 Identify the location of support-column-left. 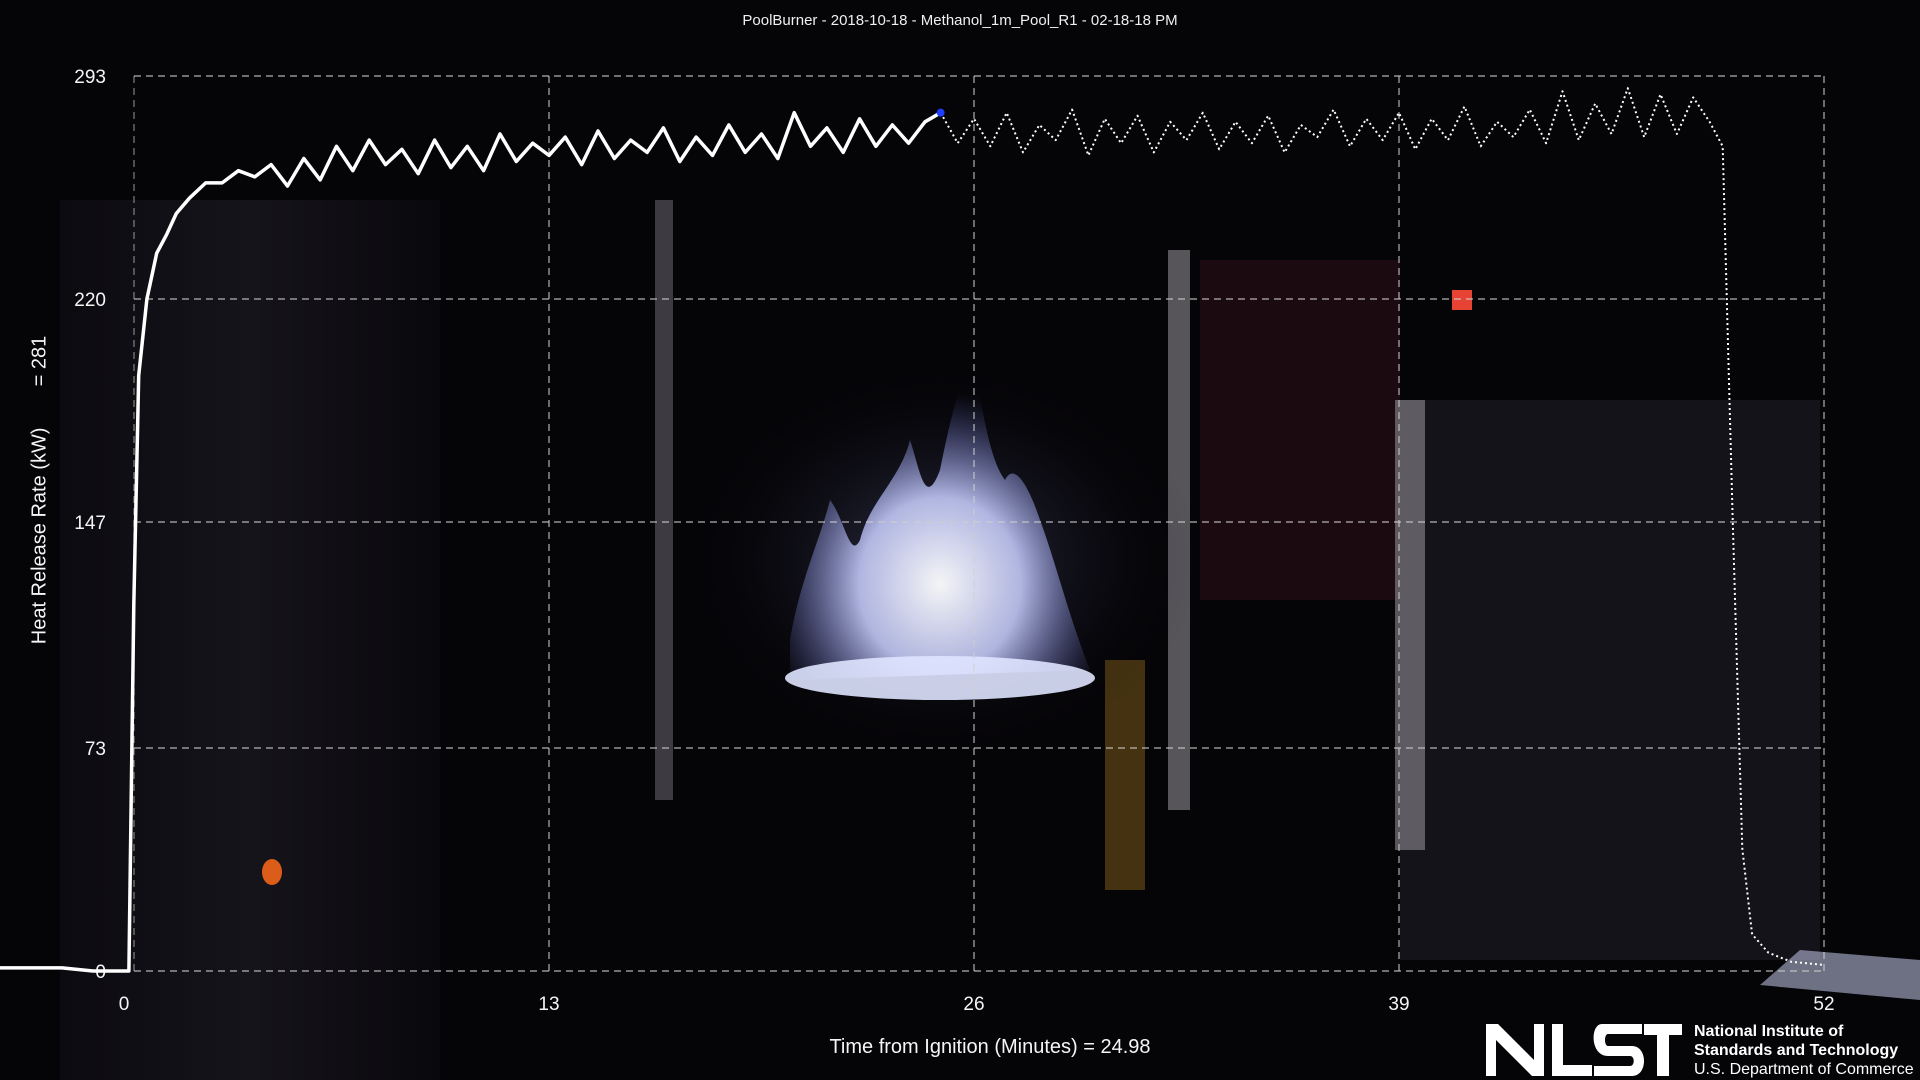
(664, 500).